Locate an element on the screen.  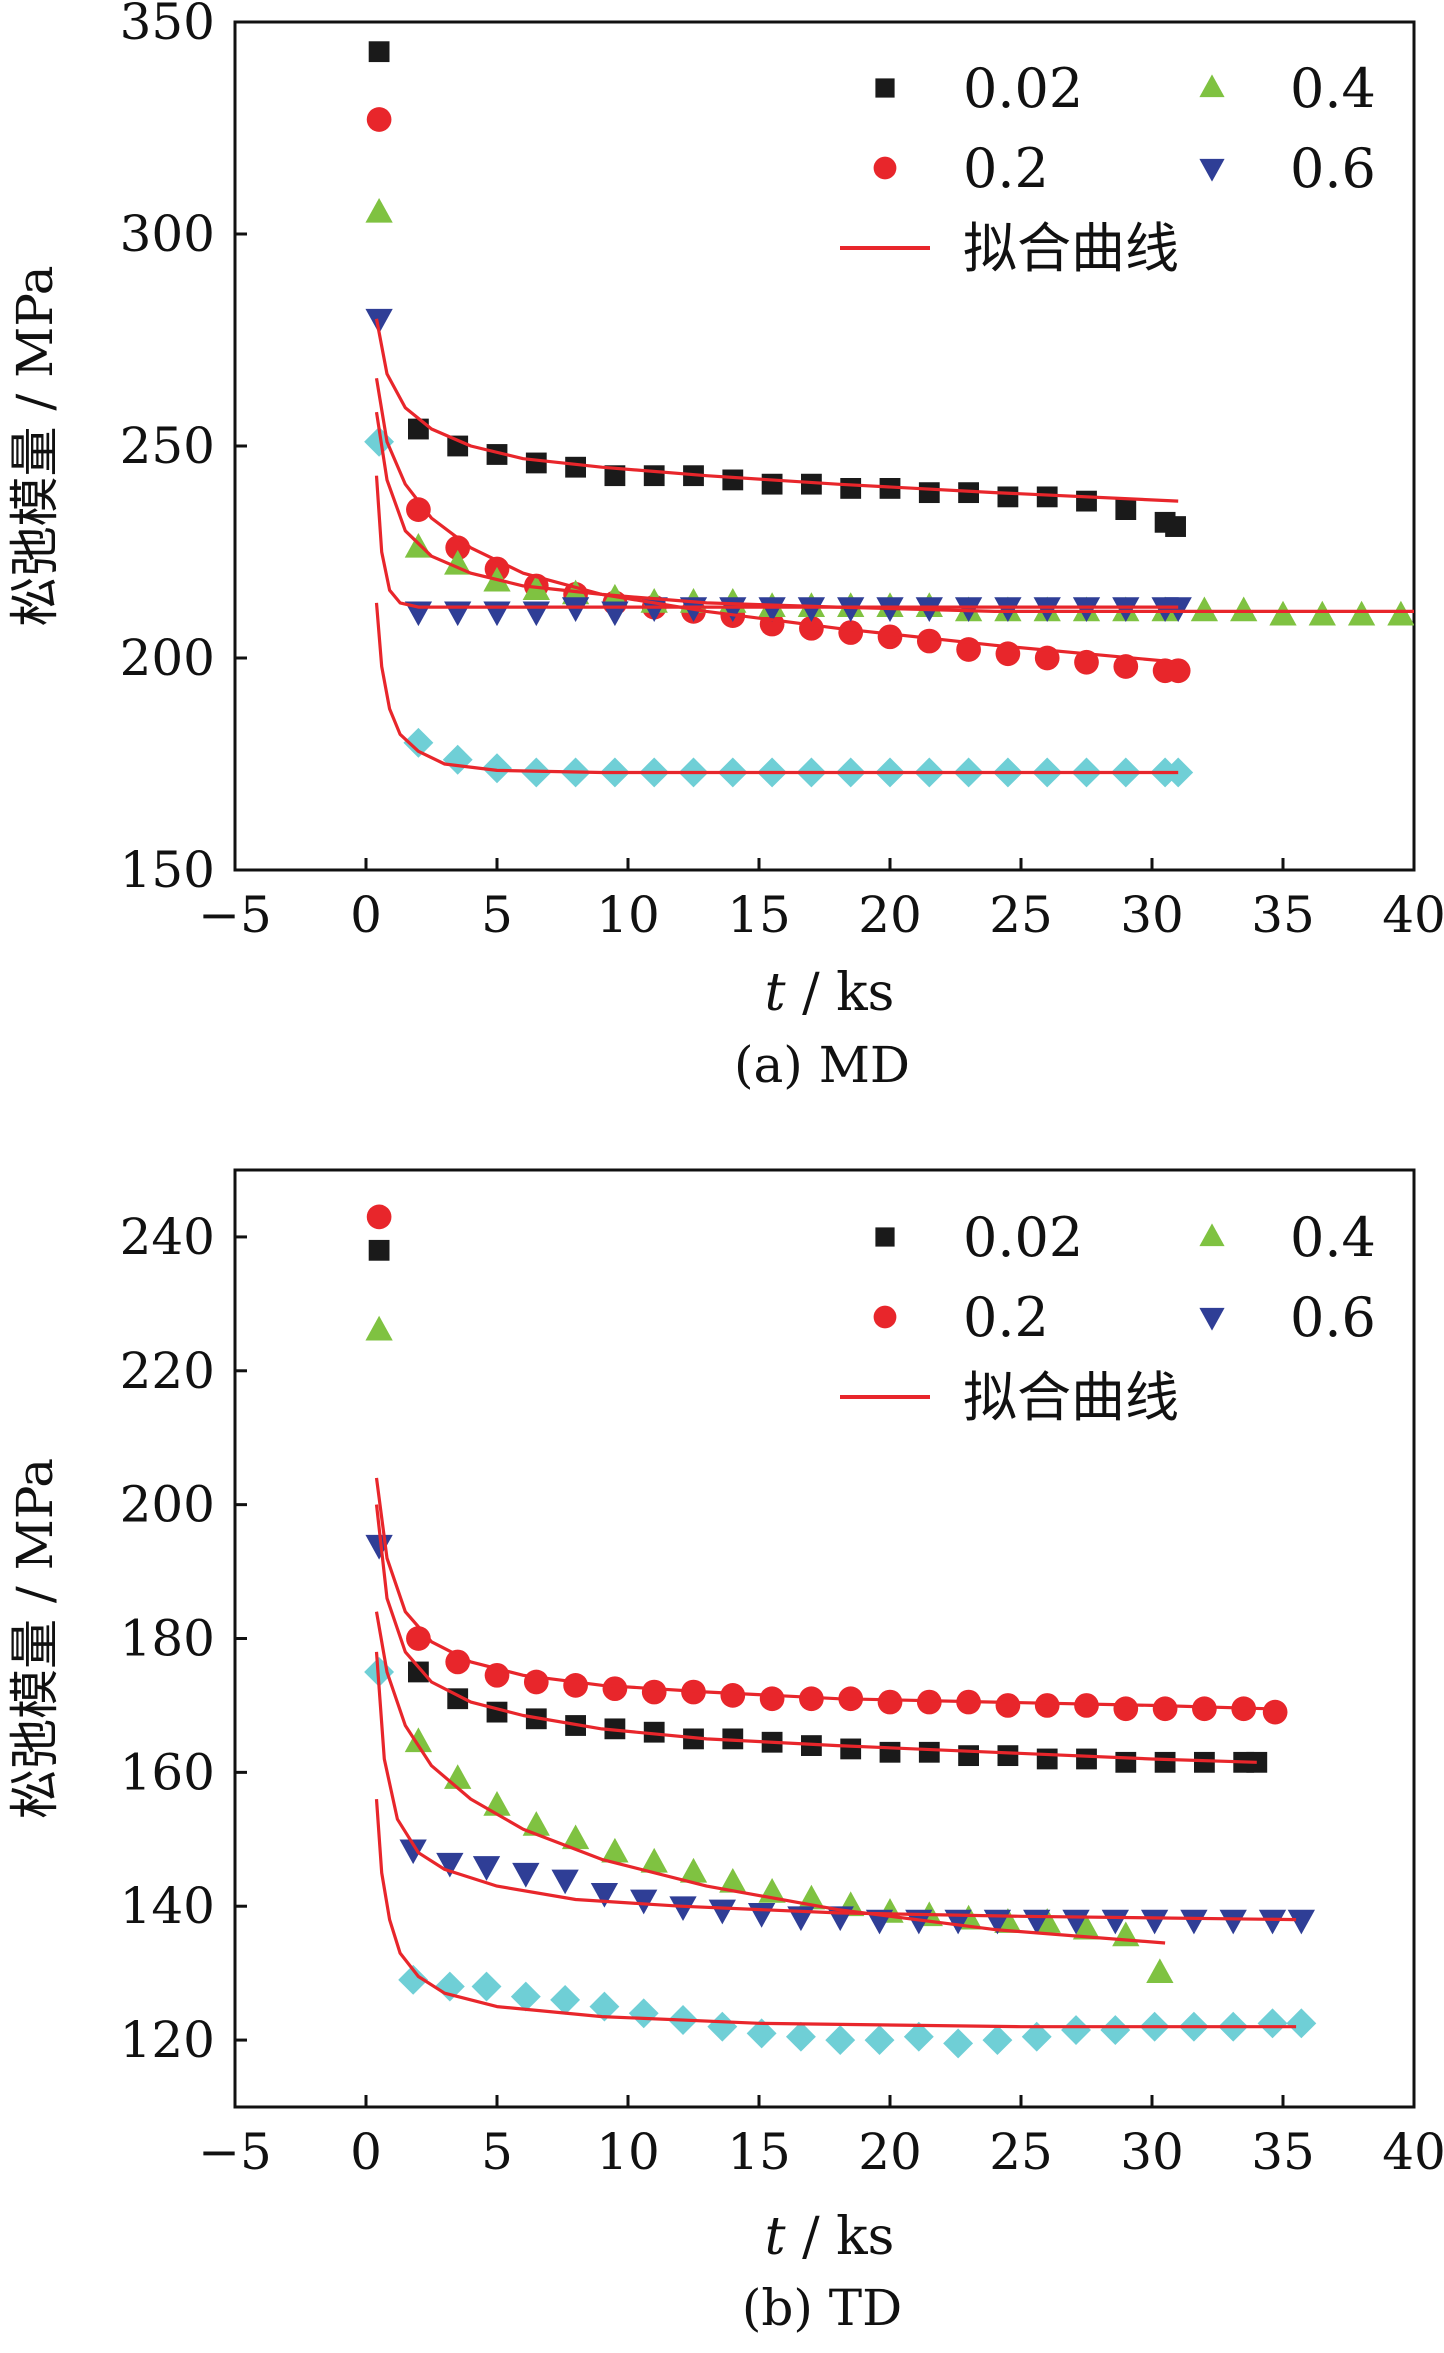
x-tick-label: 0 is located at coordinates (366, 2152).